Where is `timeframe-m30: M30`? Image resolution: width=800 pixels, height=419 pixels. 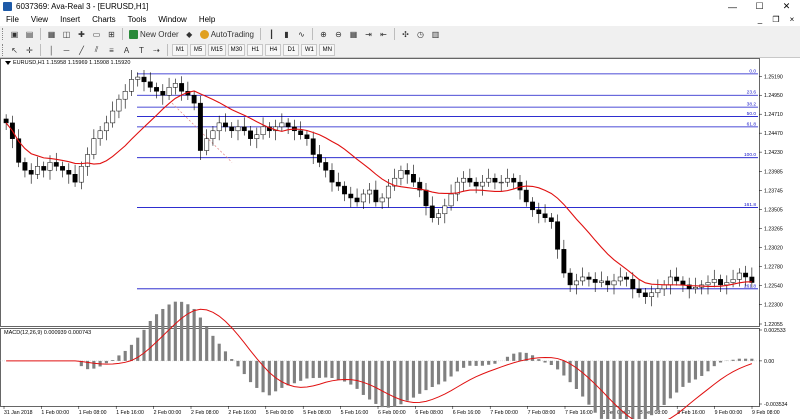
timeframe-m30: M30 is located at coordinates (236, 50).